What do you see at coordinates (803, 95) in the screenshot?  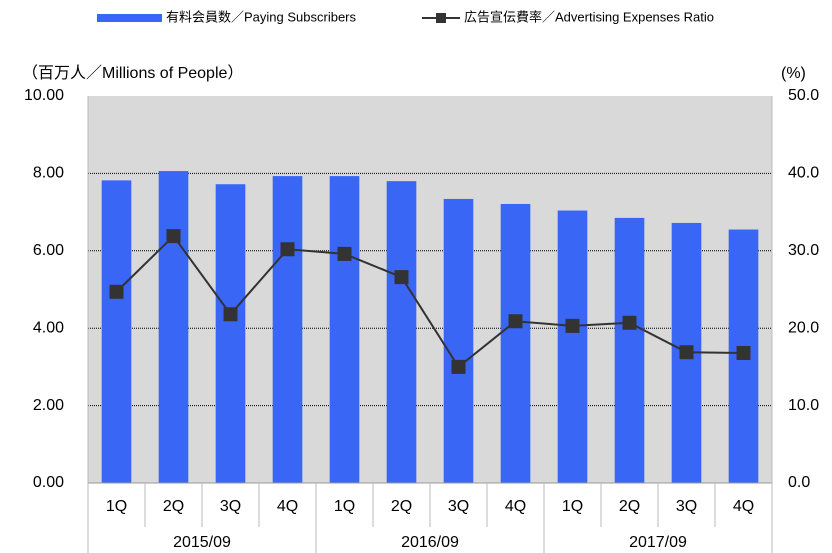 I see `y2-tick-label: 50.0` at bounding box center [803, 95].